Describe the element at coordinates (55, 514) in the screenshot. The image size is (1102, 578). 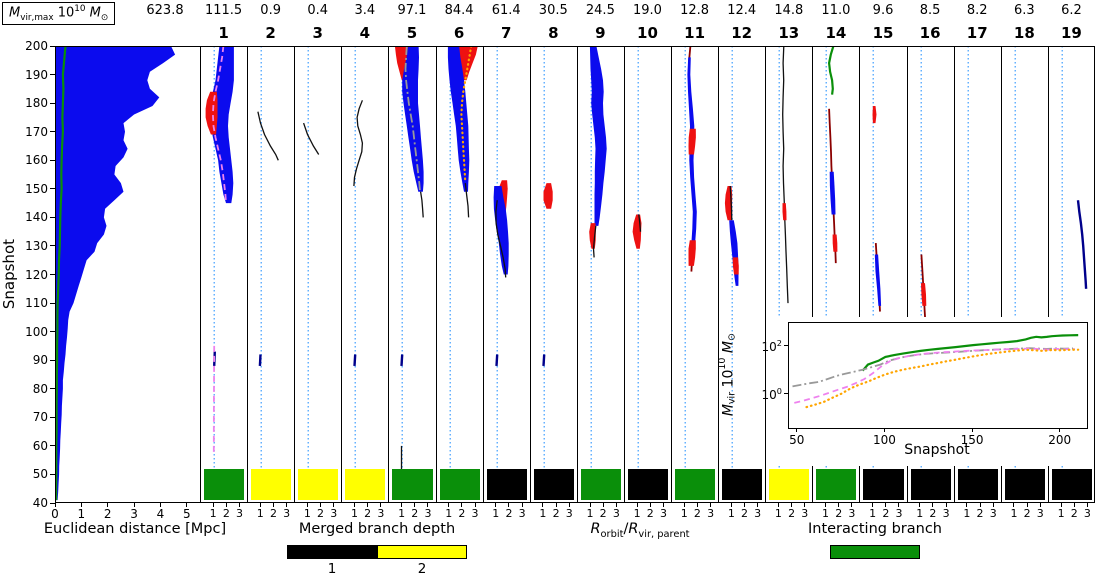
I see `x-tick-label: 0` at that location.